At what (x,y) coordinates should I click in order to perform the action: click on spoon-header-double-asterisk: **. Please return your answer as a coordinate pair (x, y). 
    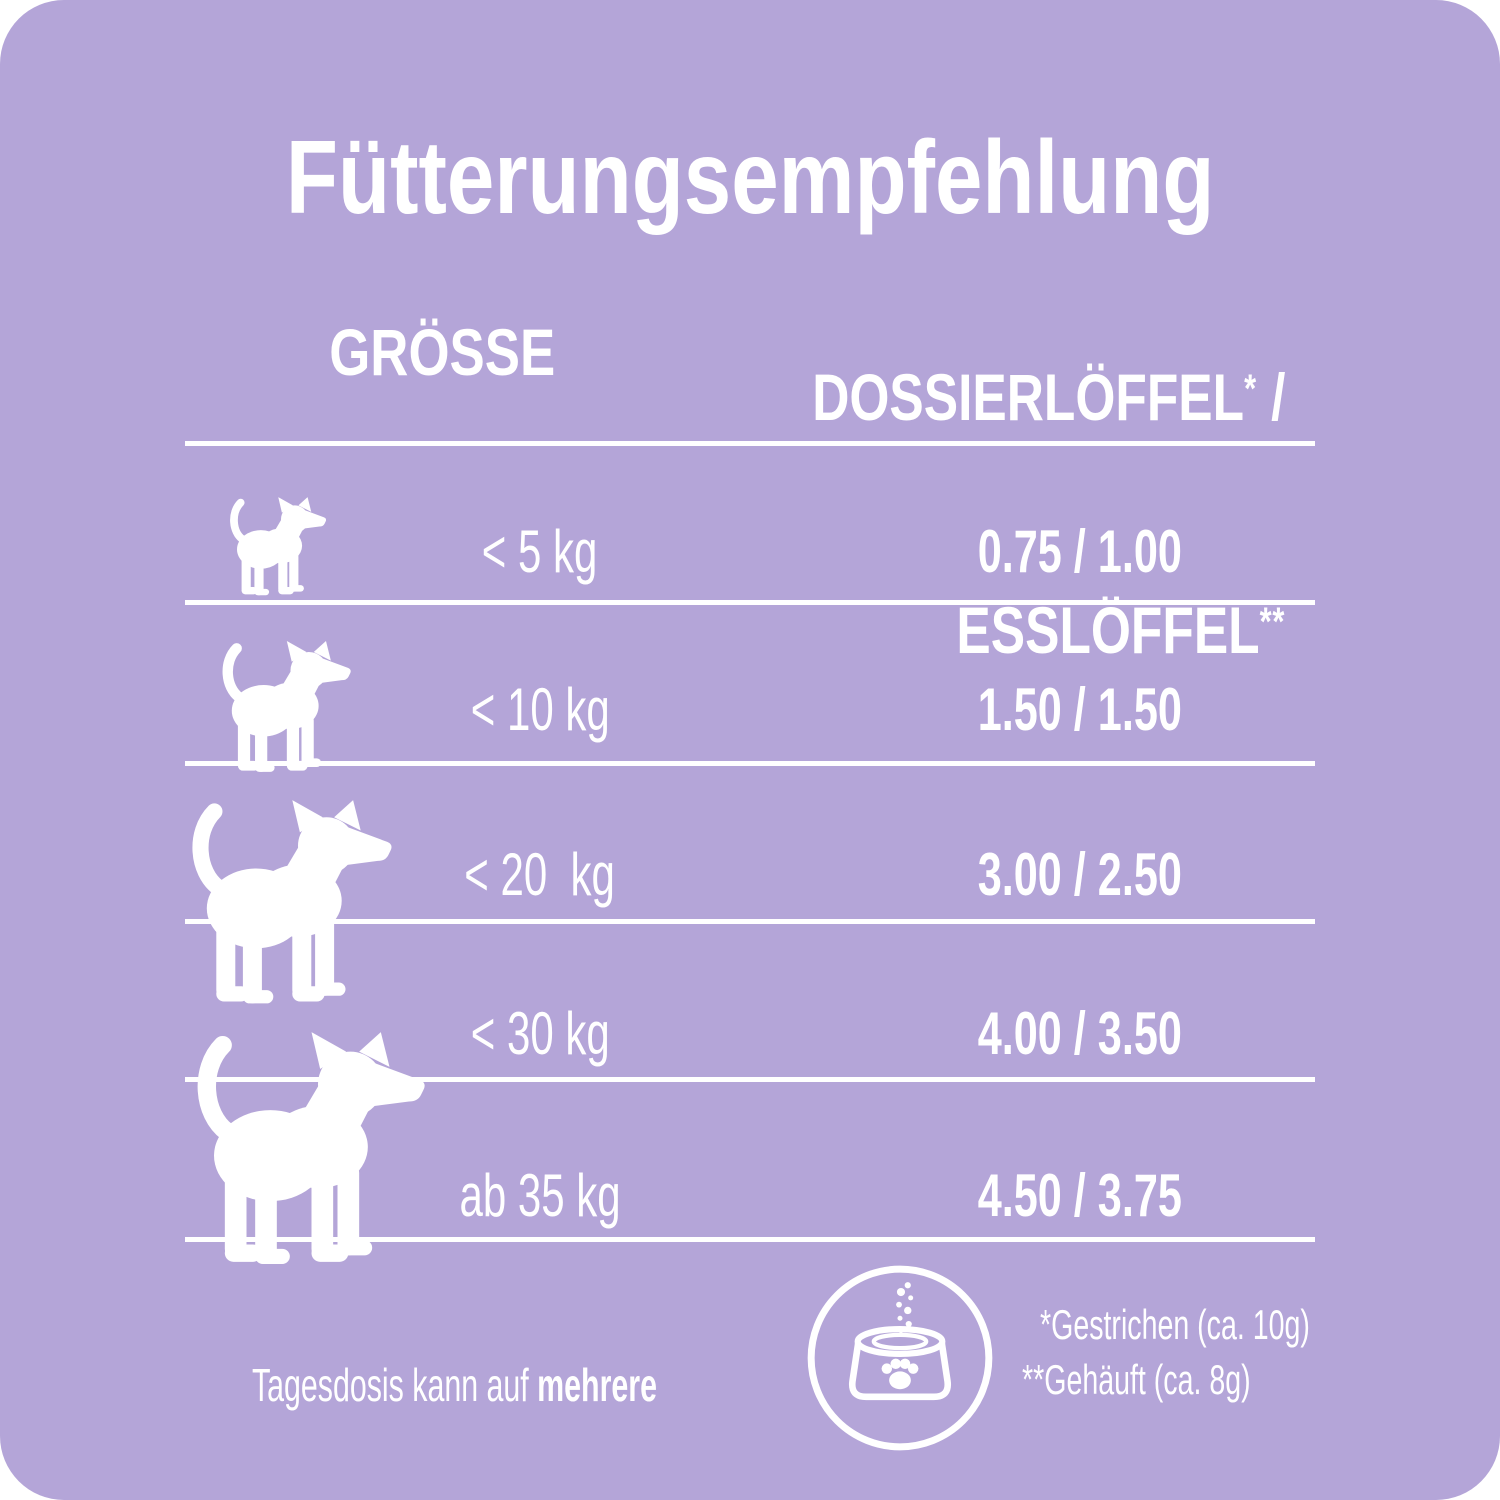
    Looking at the image, I should click on (1272, 621).